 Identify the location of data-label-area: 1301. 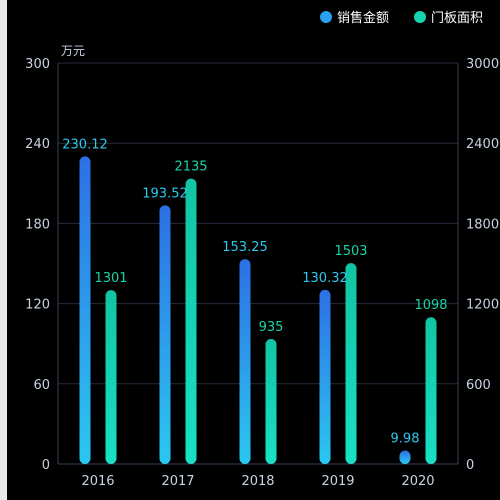
(110, 278).